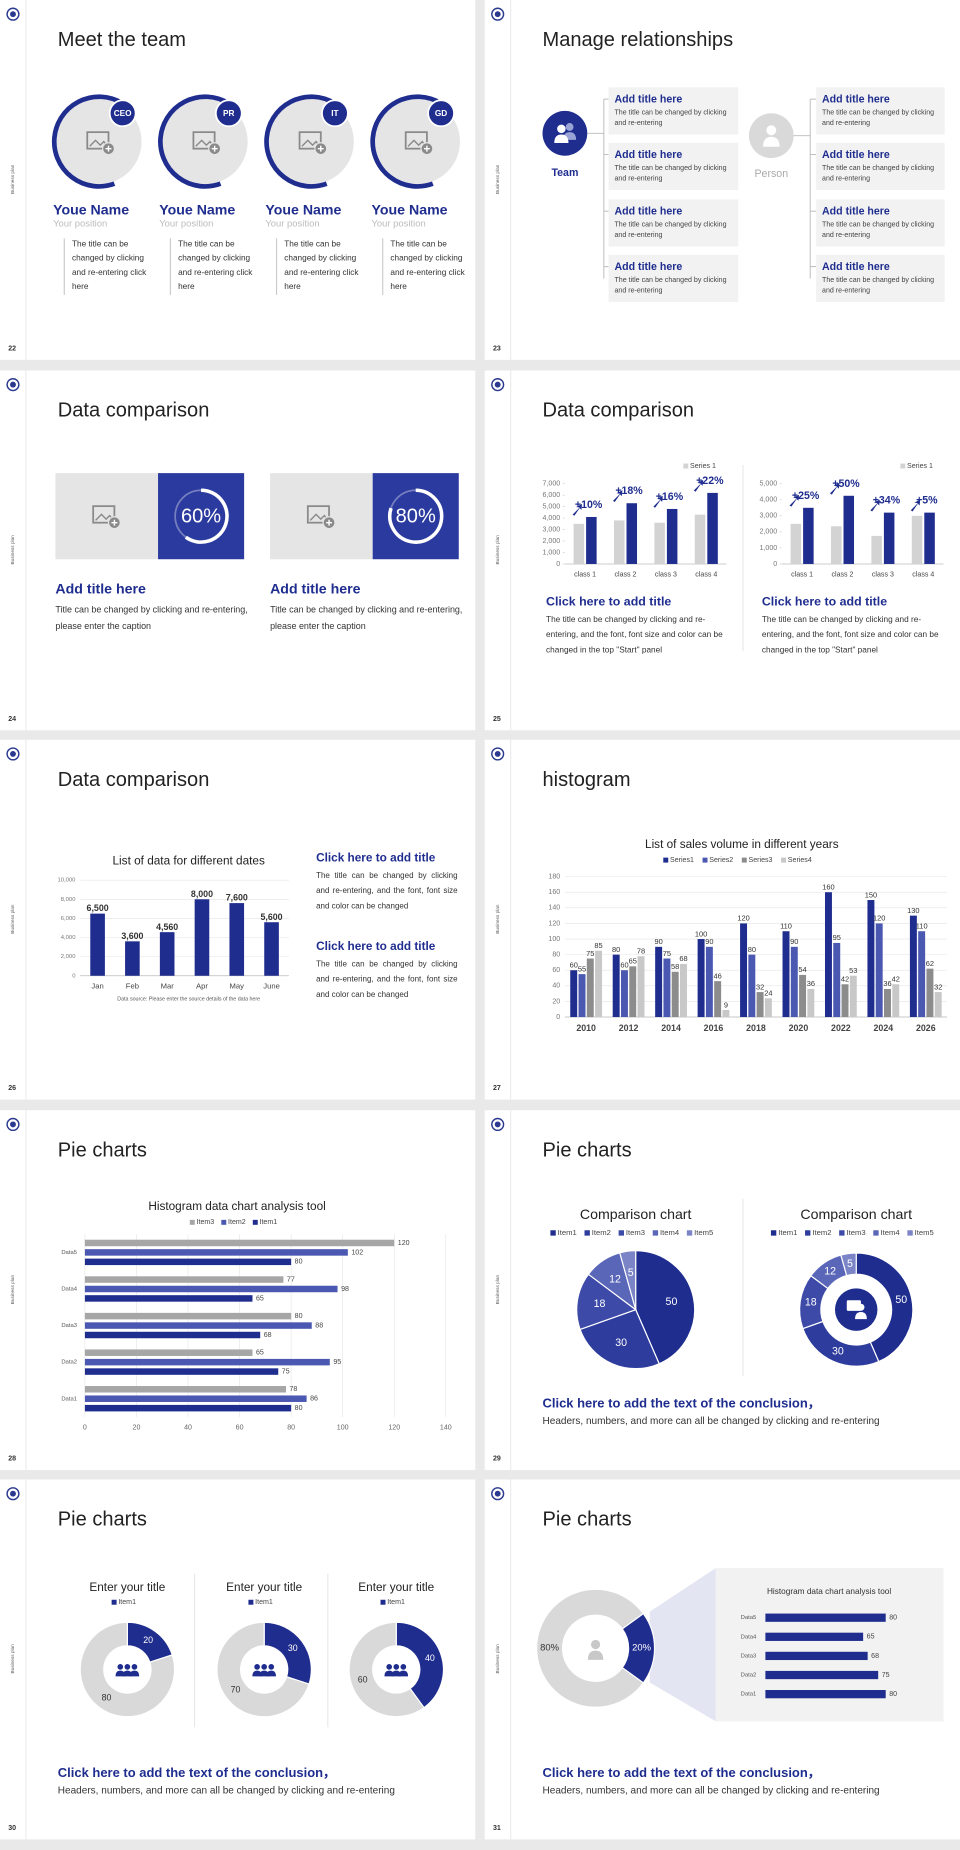 The image size is (960, 1850). What do you see at coordinates (726, 1004) in the screenshot?
I see `data-label: 9` at bounding box center [726, 1004].